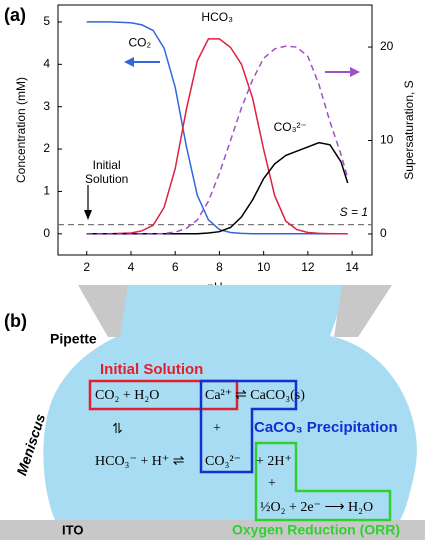  What do you see at coordinates (354, 212) in the screenshot?
I see `reference-label: S = 1` at bounding box center [354, 212].